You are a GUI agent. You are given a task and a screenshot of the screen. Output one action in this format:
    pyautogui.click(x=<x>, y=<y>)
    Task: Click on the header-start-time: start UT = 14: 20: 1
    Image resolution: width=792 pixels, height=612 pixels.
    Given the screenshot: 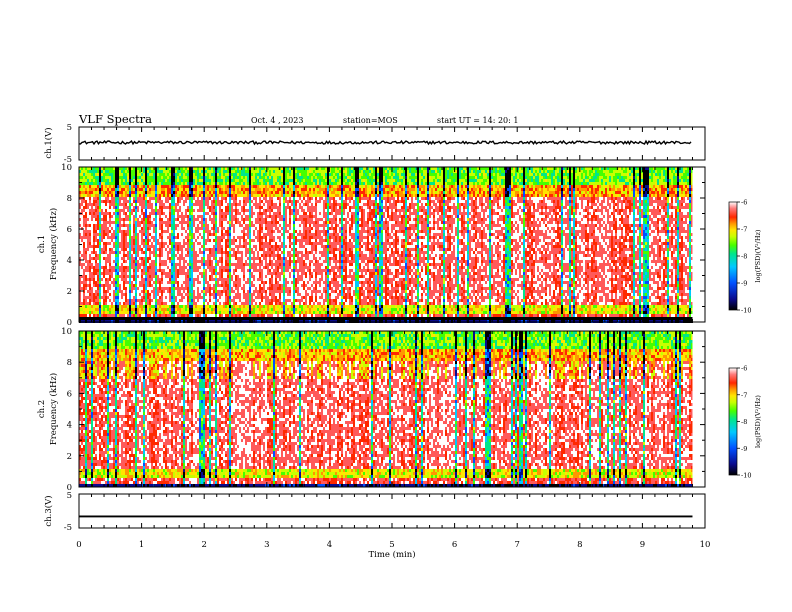 What is the action you would take?
    pyautogui.click(x=477, y=120)
    